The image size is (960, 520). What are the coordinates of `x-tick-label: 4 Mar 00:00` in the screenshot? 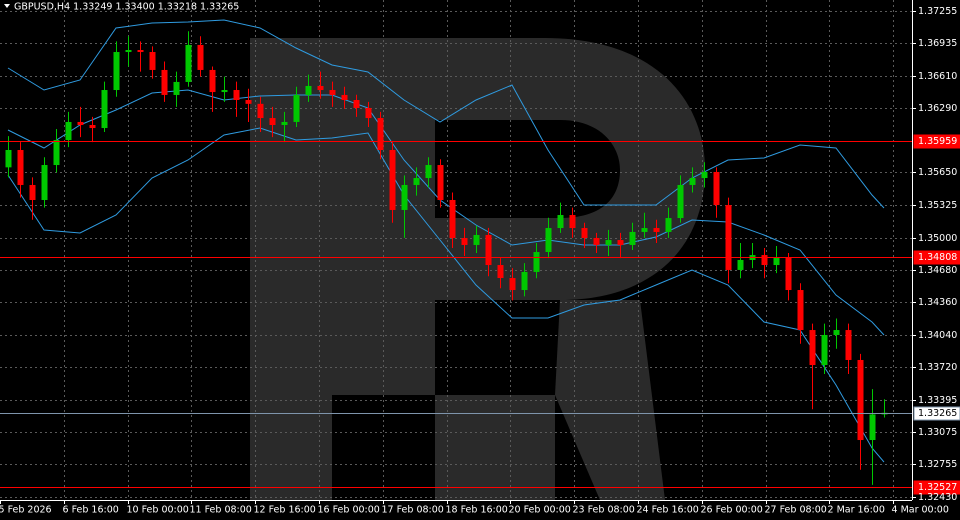 It's located at (920, 510).